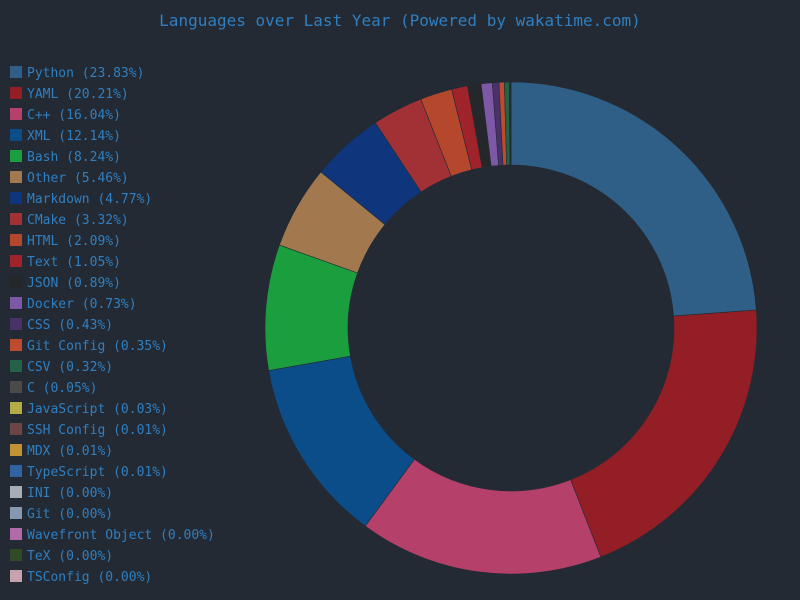 The image size is (800, 600). What do you see at coordinates (121, 535) in the screenshot?
I see `legend-label: Wavefront Object (0.00%)` at bounding box center [121, 535].